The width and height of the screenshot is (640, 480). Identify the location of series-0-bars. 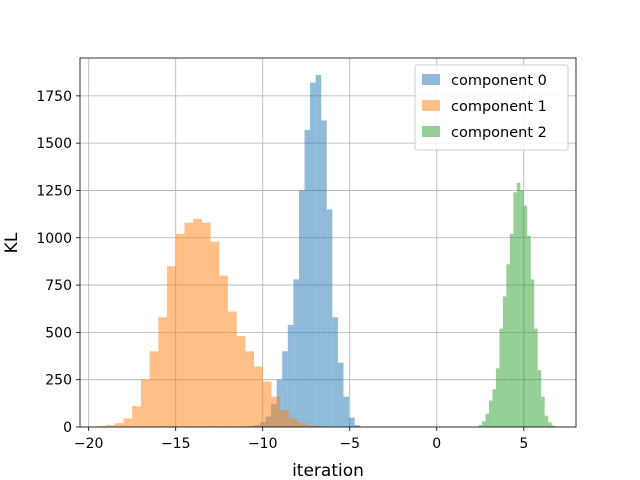
(304, 251).